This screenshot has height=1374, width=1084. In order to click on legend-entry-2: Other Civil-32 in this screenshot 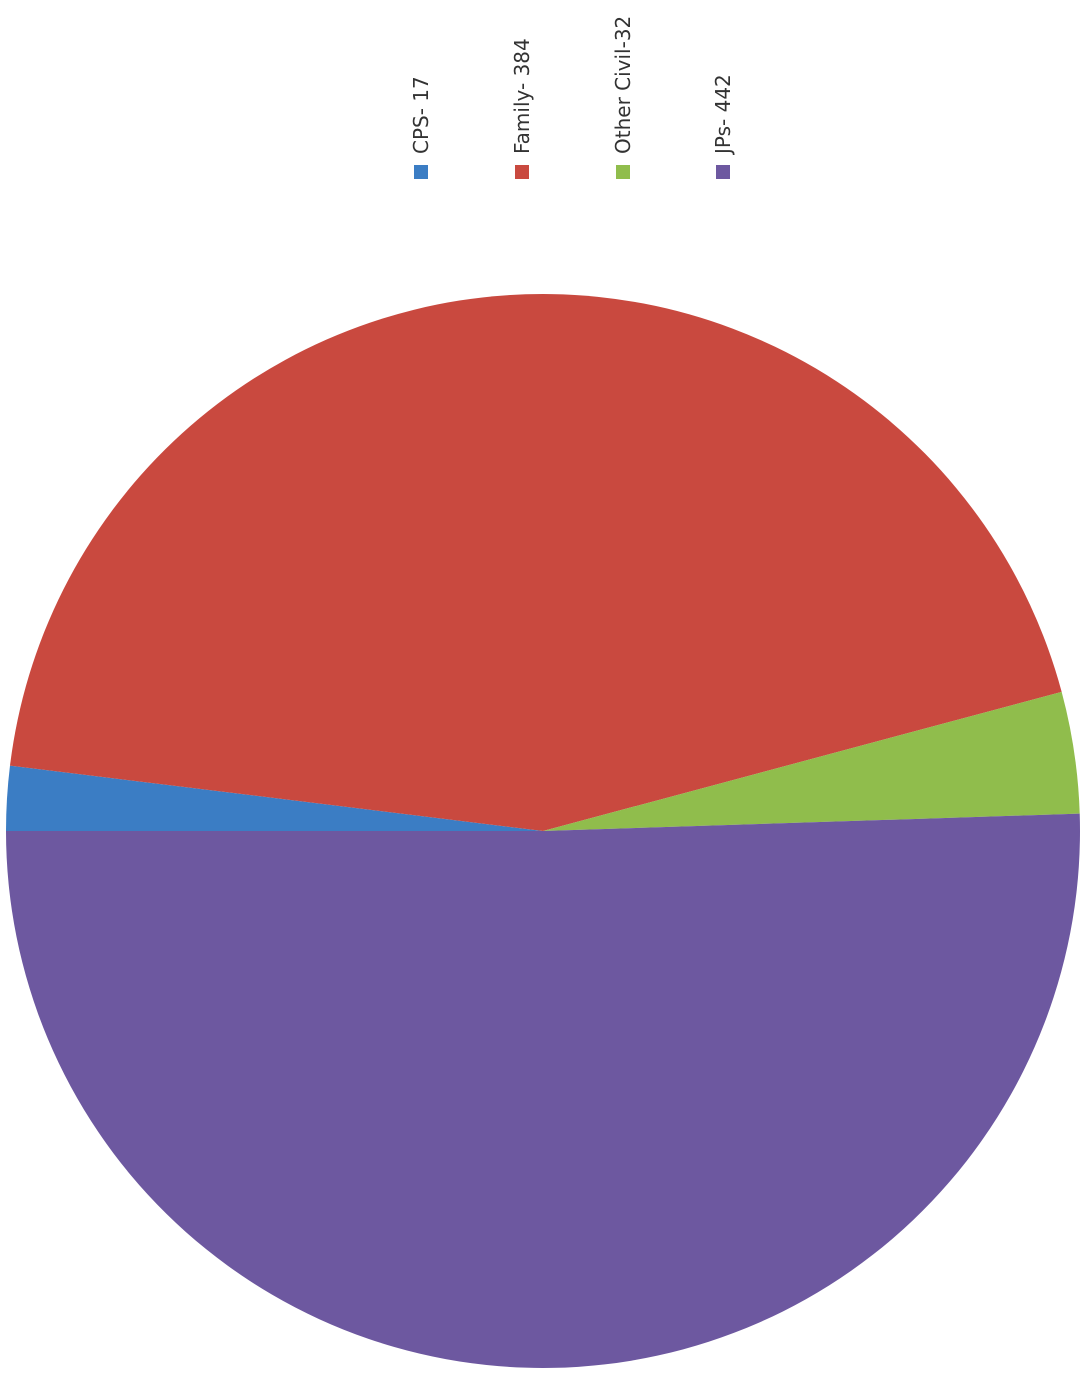, I will do `click(623, 97)`.